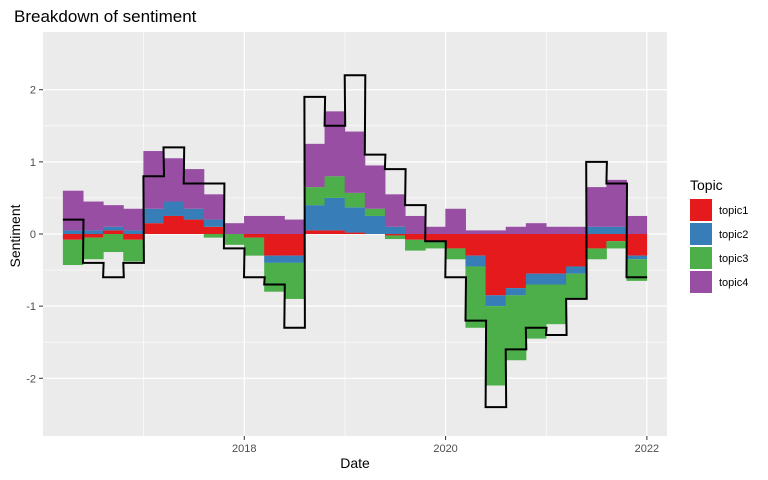  What do you see at coordinates (733, 211) in the screenshot?
I see `legend-label-topic1: topic1` at bounding box center [733, 211].